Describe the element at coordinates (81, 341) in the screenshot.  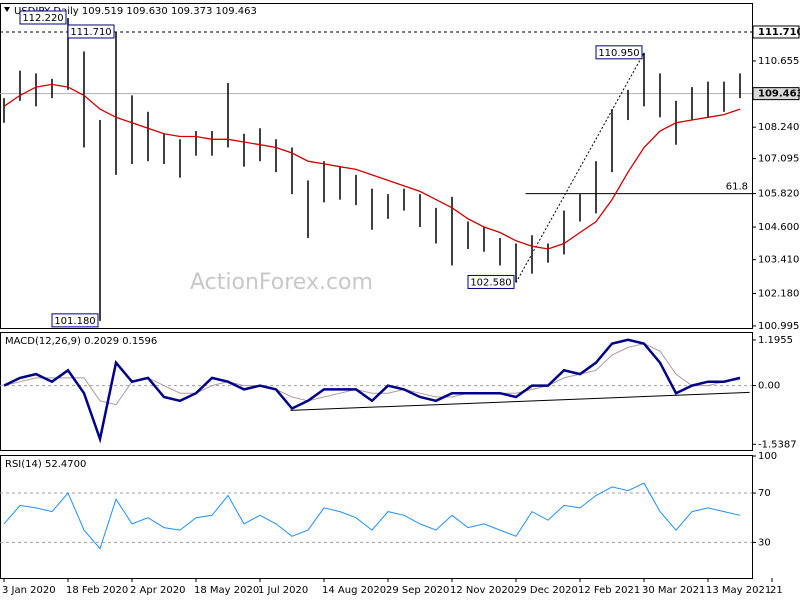
I see `macd-title: MACD(12,26,9) 0.2029 0.1596` at that location.